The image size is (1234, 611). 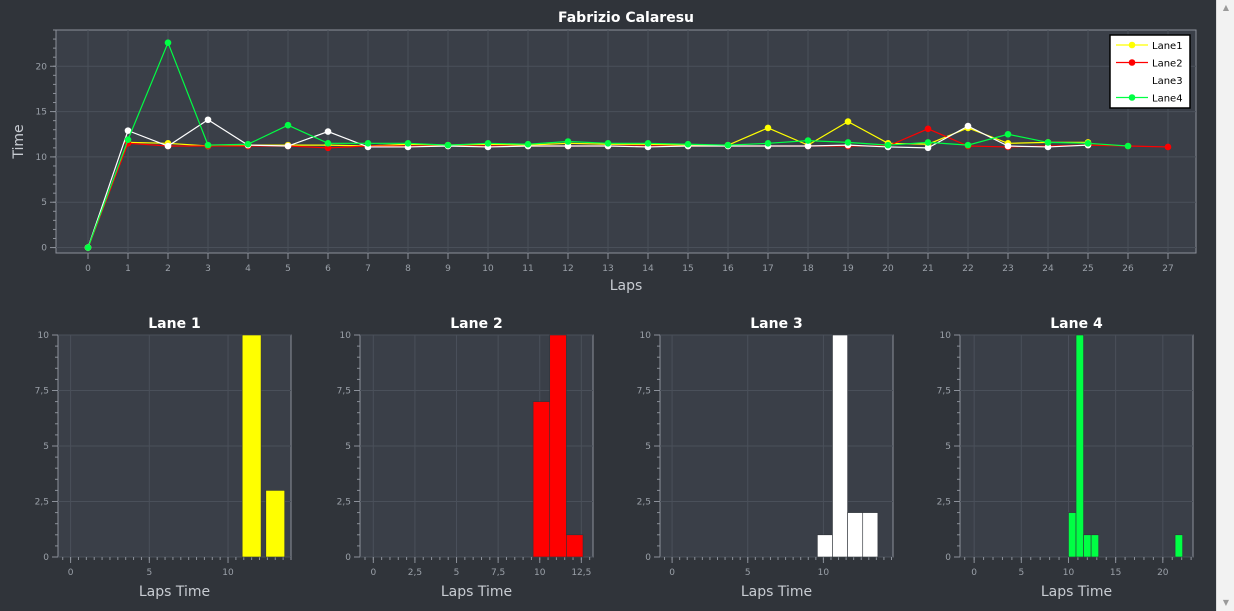 What do you see at coordinates (465, 458) in the screenshot?
I see `histogram-lane-2: Lane 2 0 2,5 5 7,5 10 12,5 0 2,5 5 7,5 10 Laps Time` at bounding box center [465, 458].